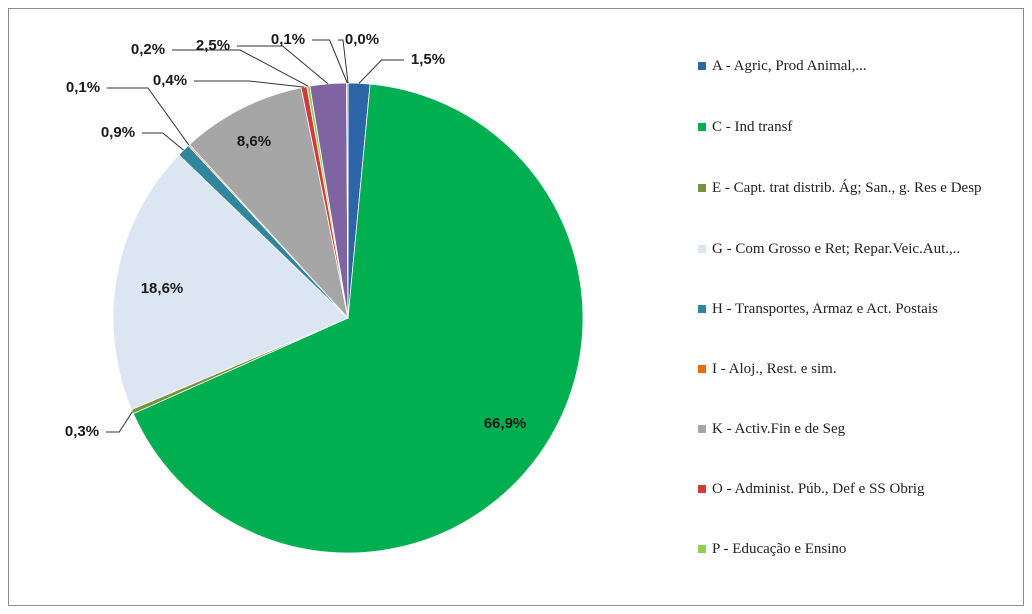  I want to click on data-label: 1,5%, so click(428, 59).